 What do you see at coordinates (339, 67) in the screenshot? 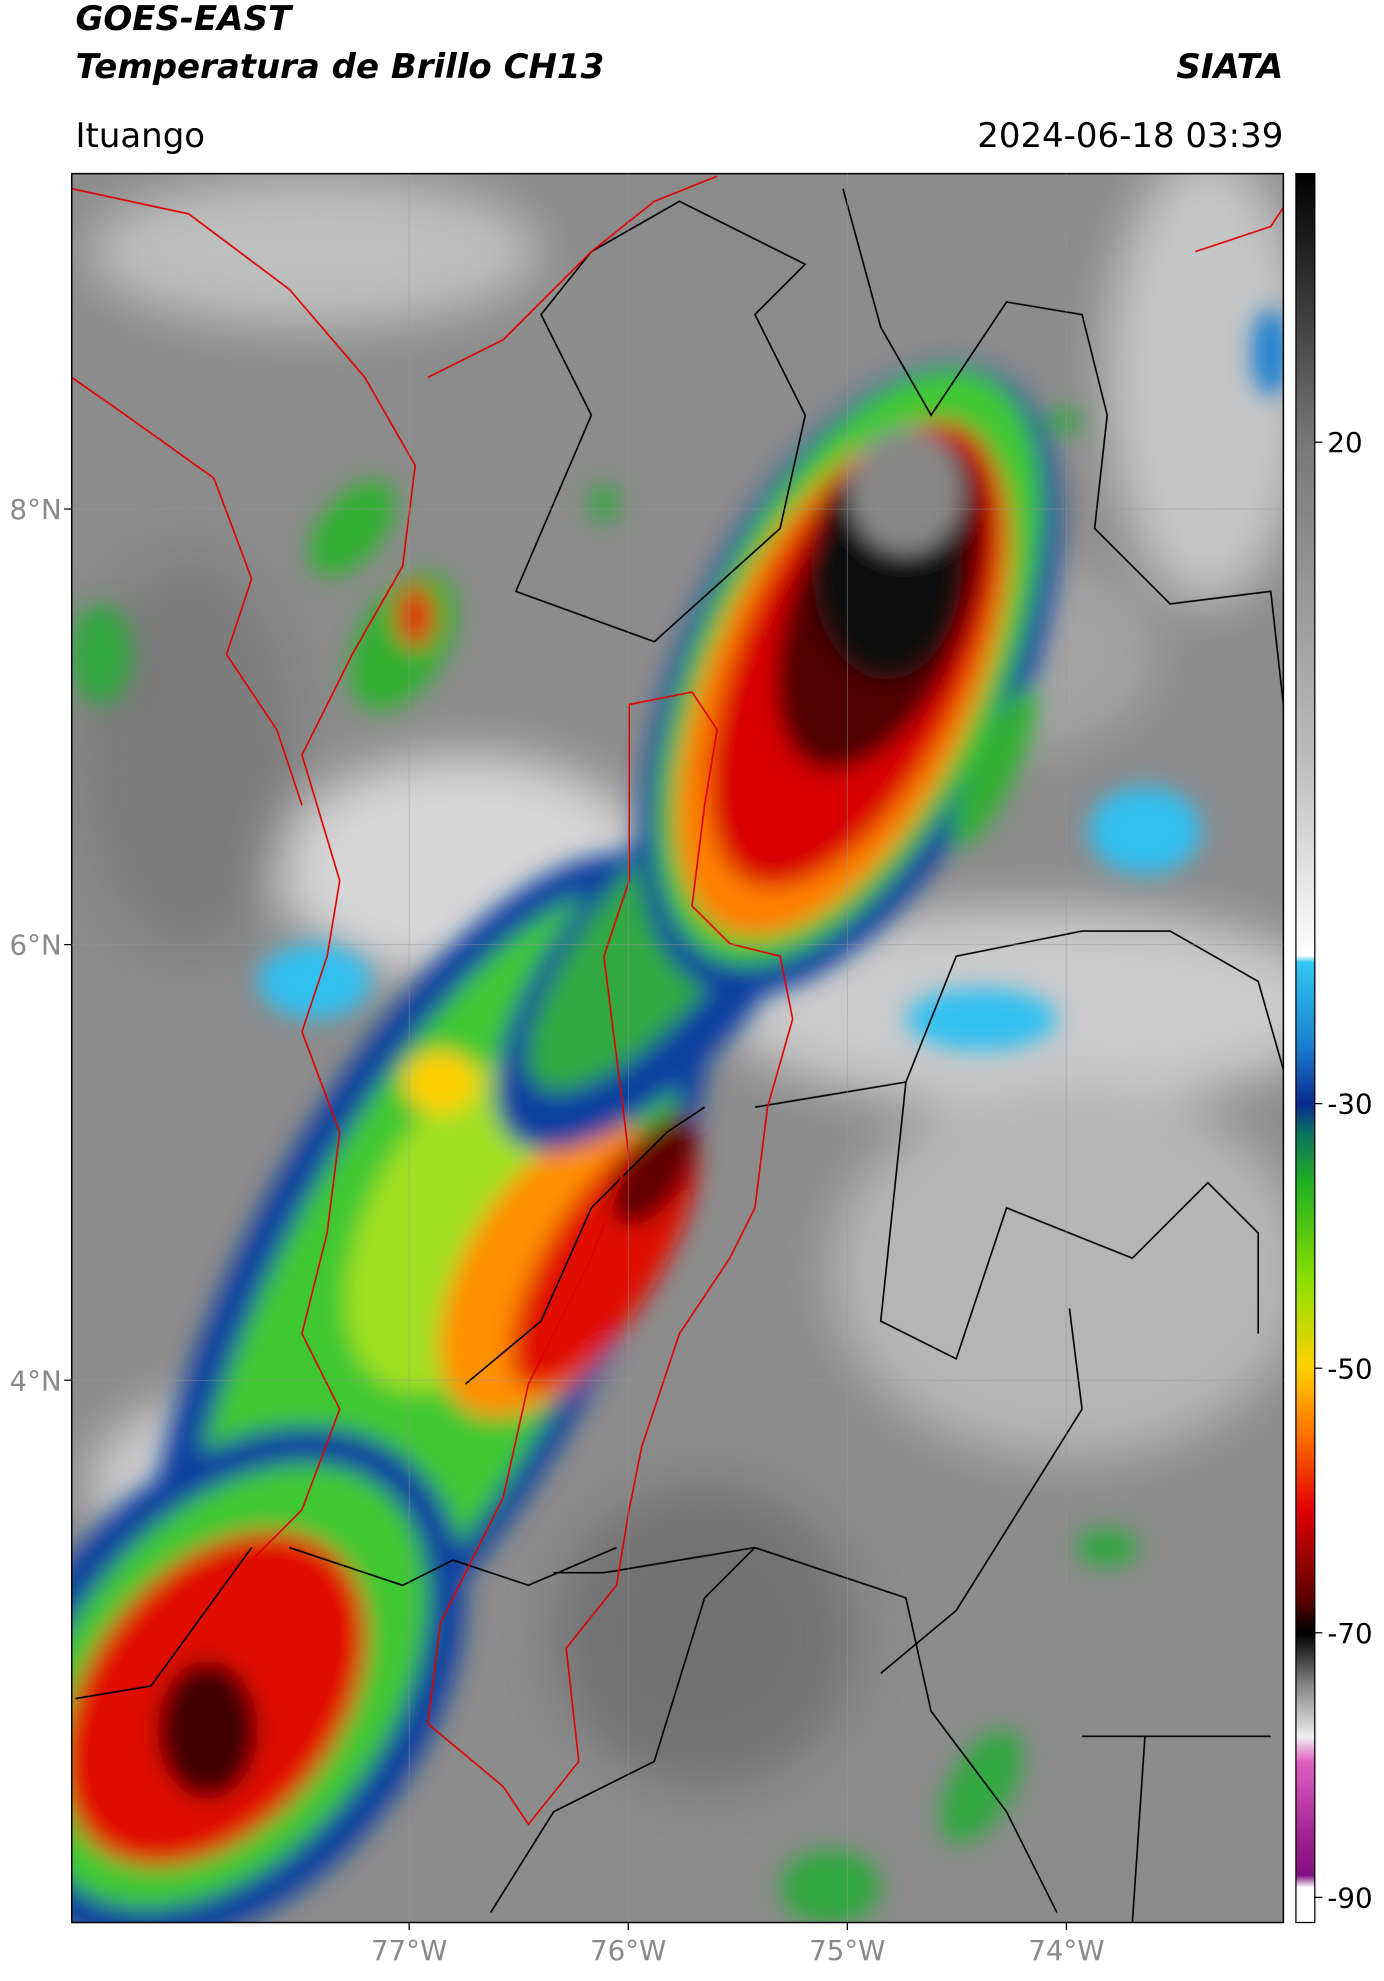
I see `subtitle: Temperatura de Brillo CH13` at bounding box center [339, 67].